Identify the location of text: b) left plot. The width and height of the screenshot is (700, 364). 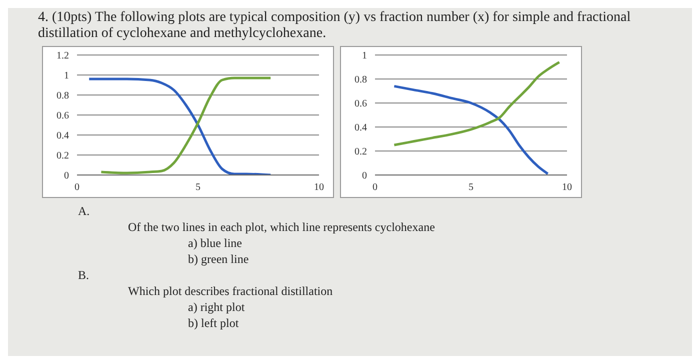
(213, 323).